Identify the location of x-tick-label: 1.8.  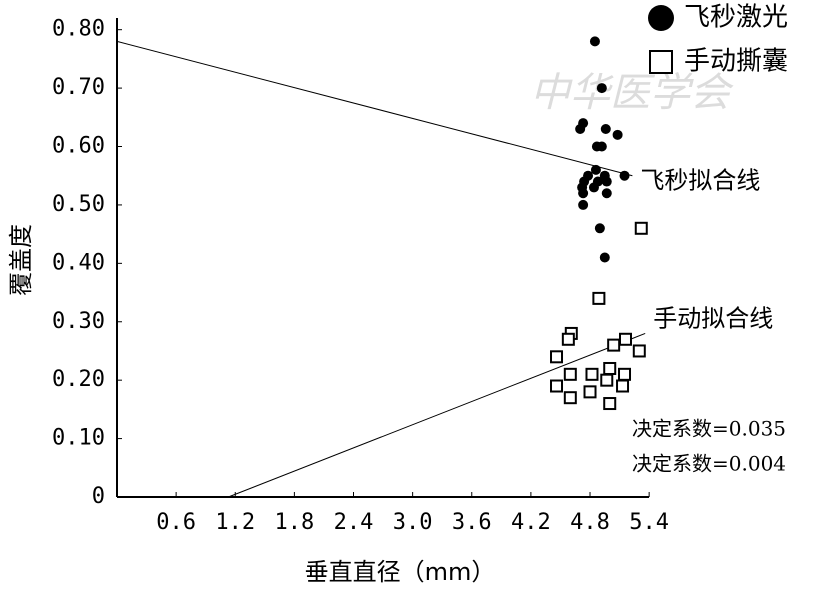
(295, 522).